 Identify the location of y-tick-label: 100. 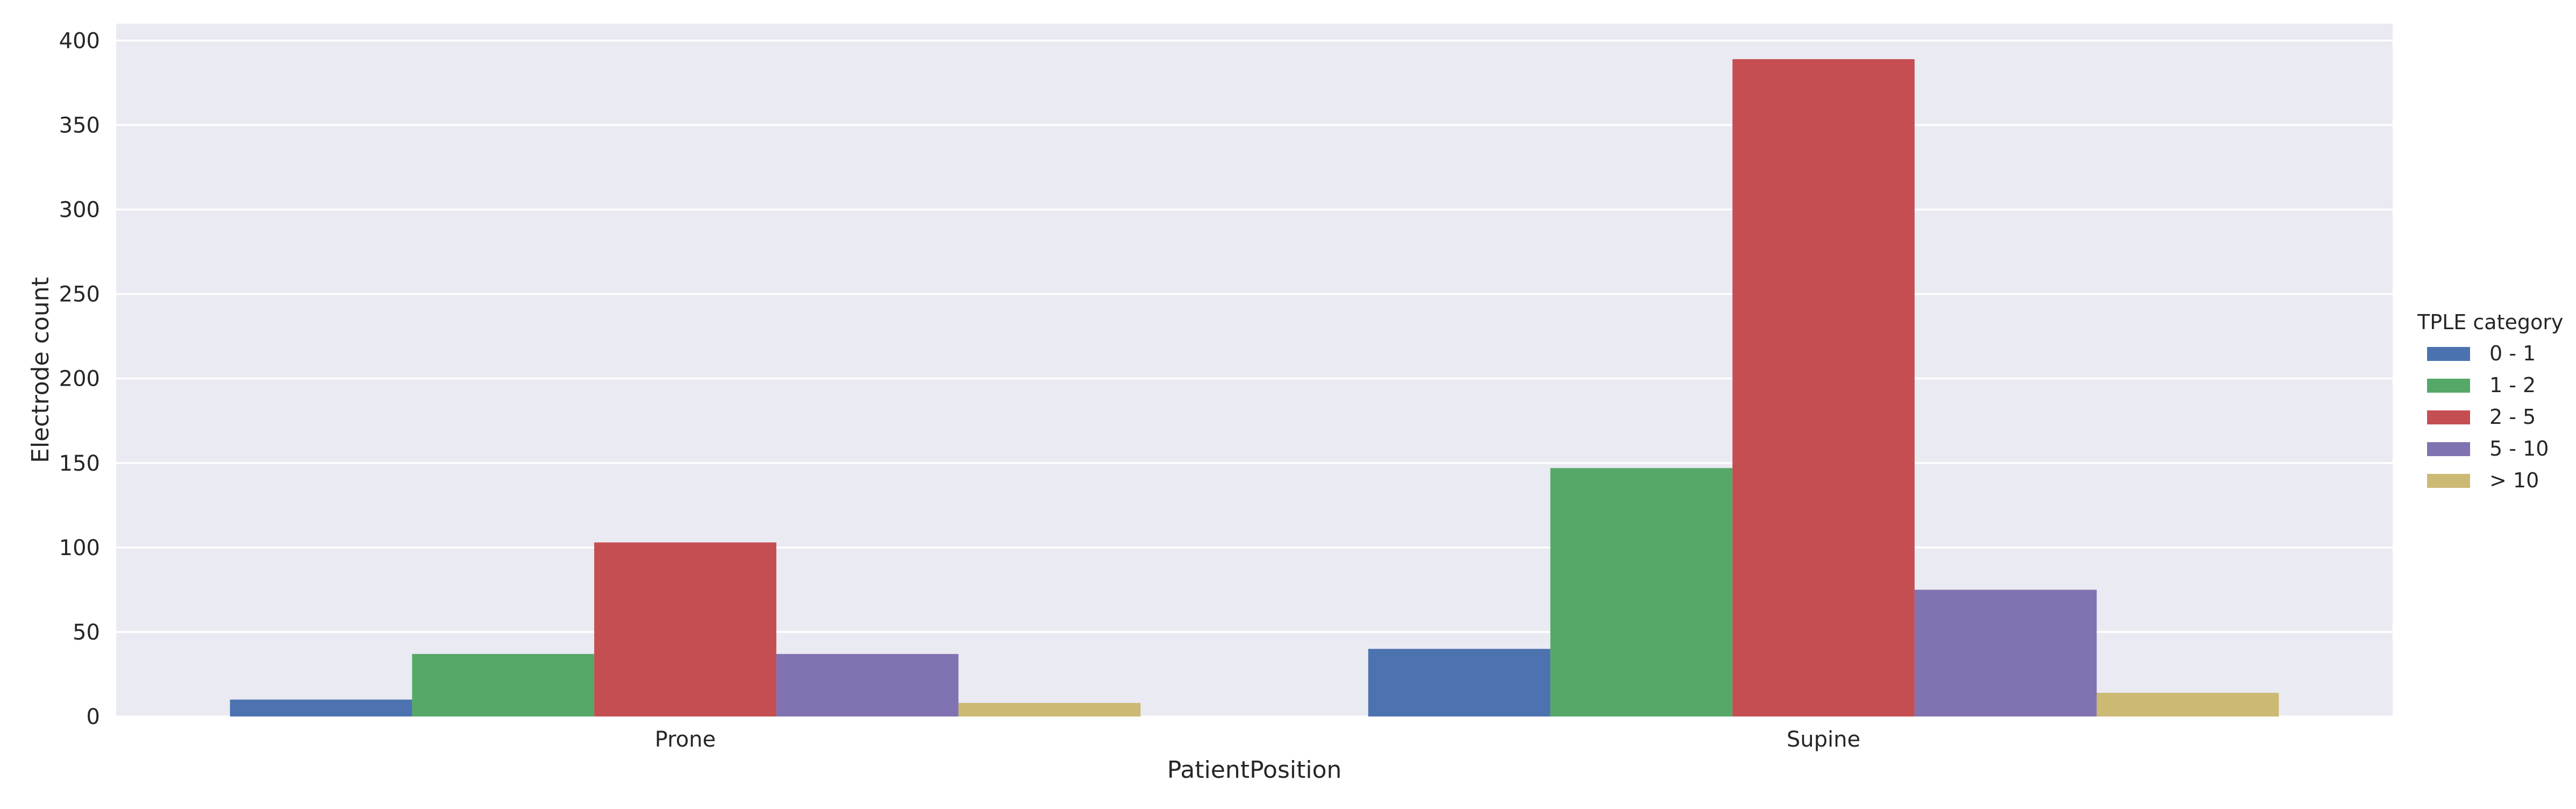
(79, 548).